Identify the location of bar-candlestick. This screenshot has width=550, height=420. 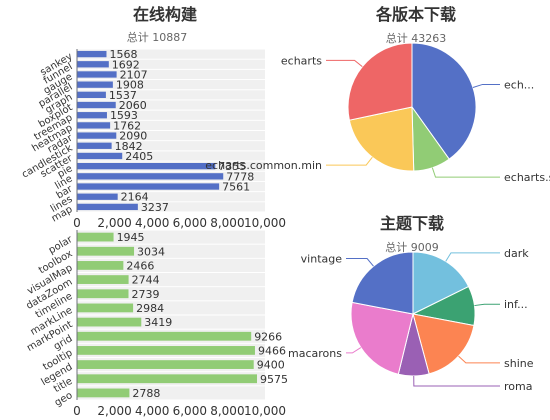
(94, 145).